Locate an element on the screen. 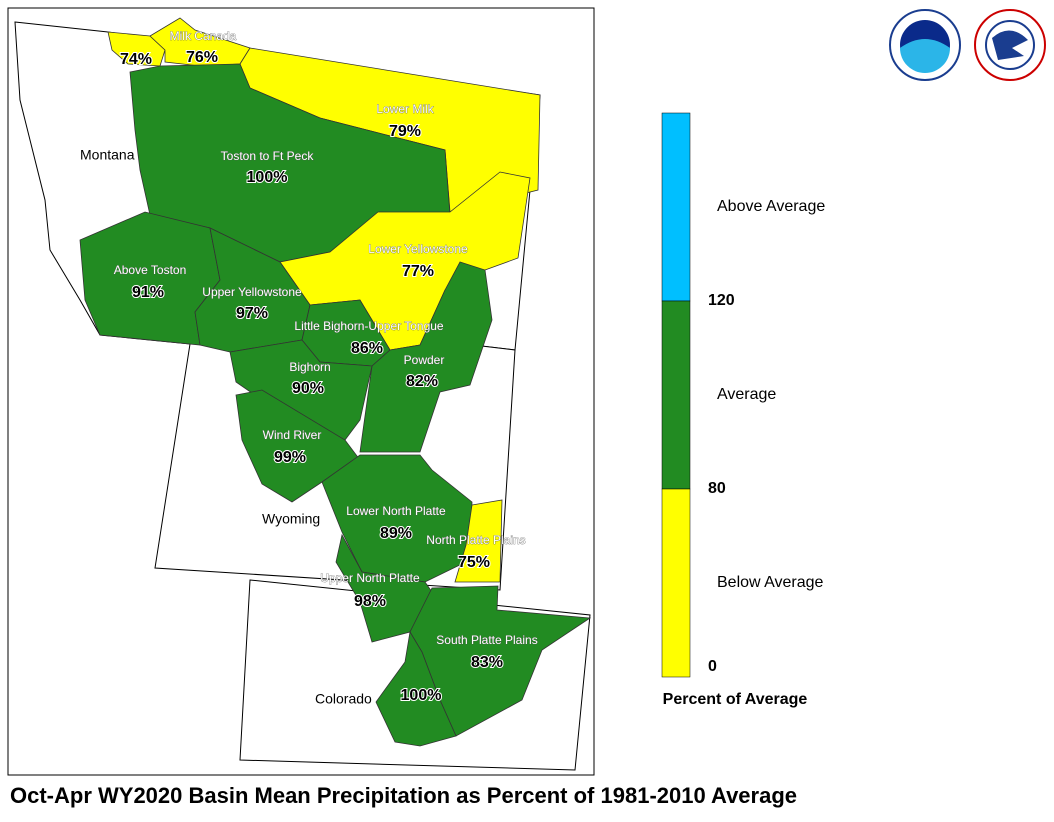 The image size is (1054, 822). legend-break: 120 is located at coordinates (721, 300).